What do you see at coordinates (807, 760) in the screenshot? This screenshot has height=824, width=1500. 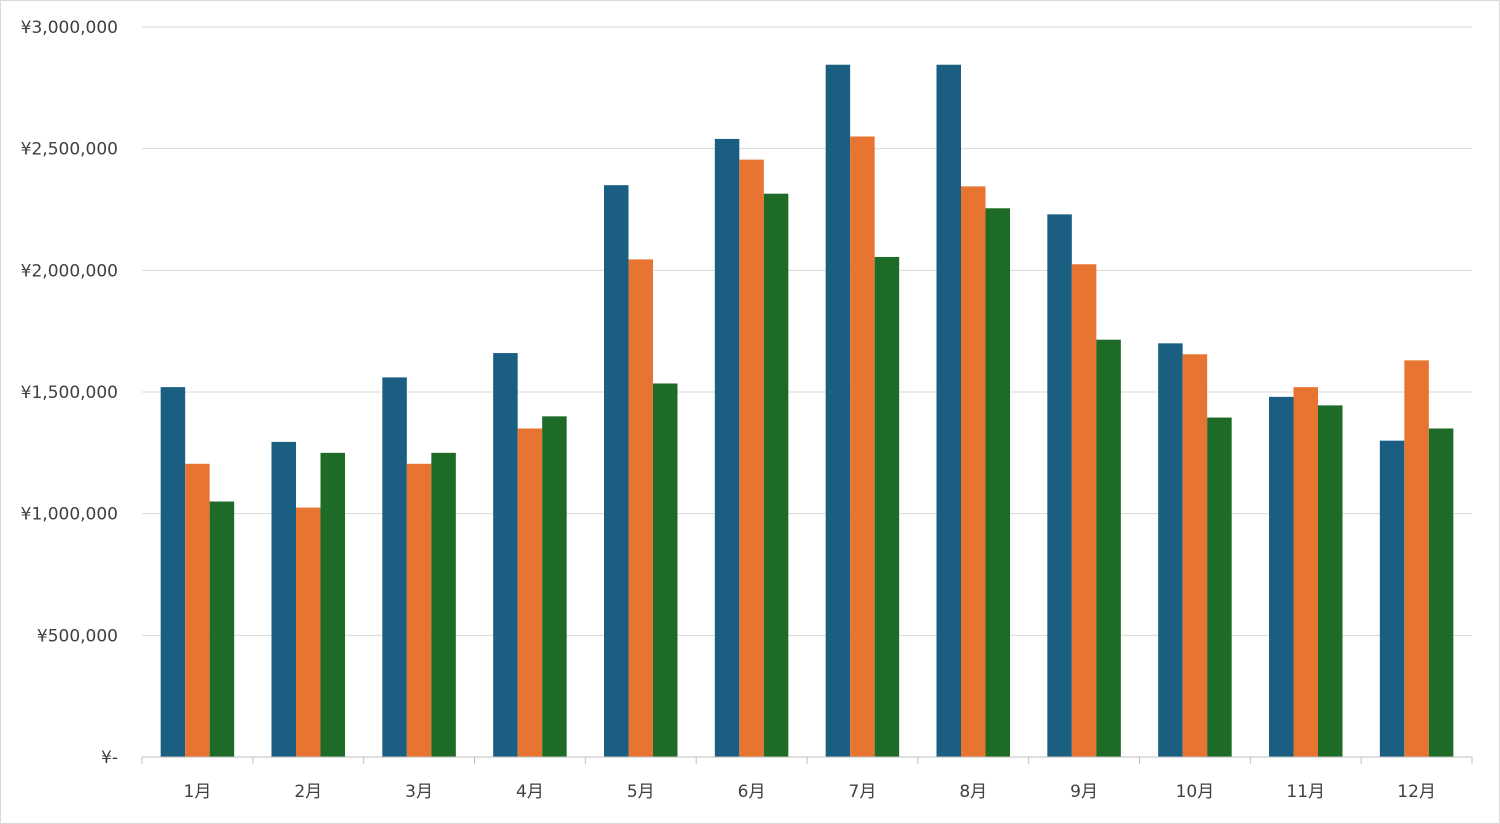 I see `axes` at bounding box center [807, 760].